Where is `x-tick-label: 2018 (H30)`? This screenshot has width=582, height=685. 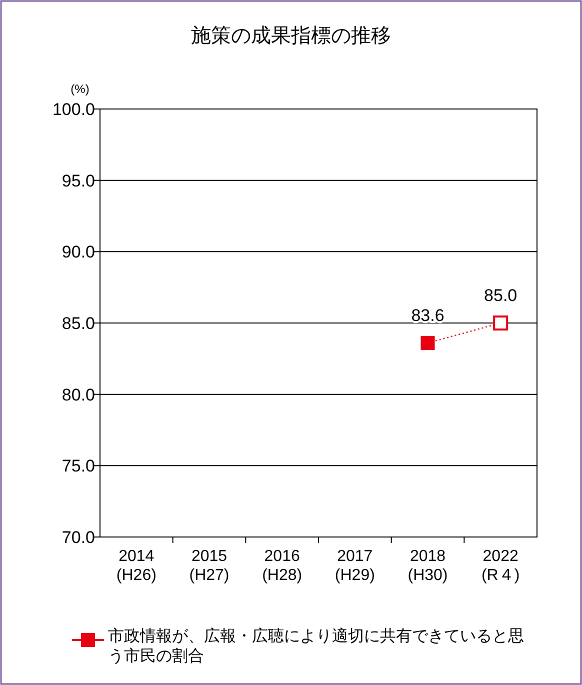 x-tick-label: 2018 (H30) is located at coordinates (428, 566).